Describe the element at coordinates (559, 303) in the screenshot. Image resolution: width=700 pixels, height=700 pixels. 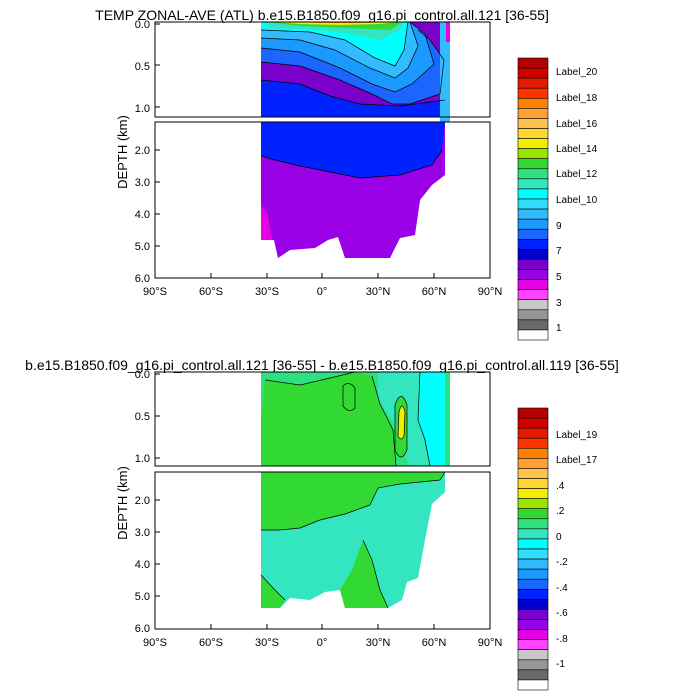
I see `colorbar-label: 3` at that location.